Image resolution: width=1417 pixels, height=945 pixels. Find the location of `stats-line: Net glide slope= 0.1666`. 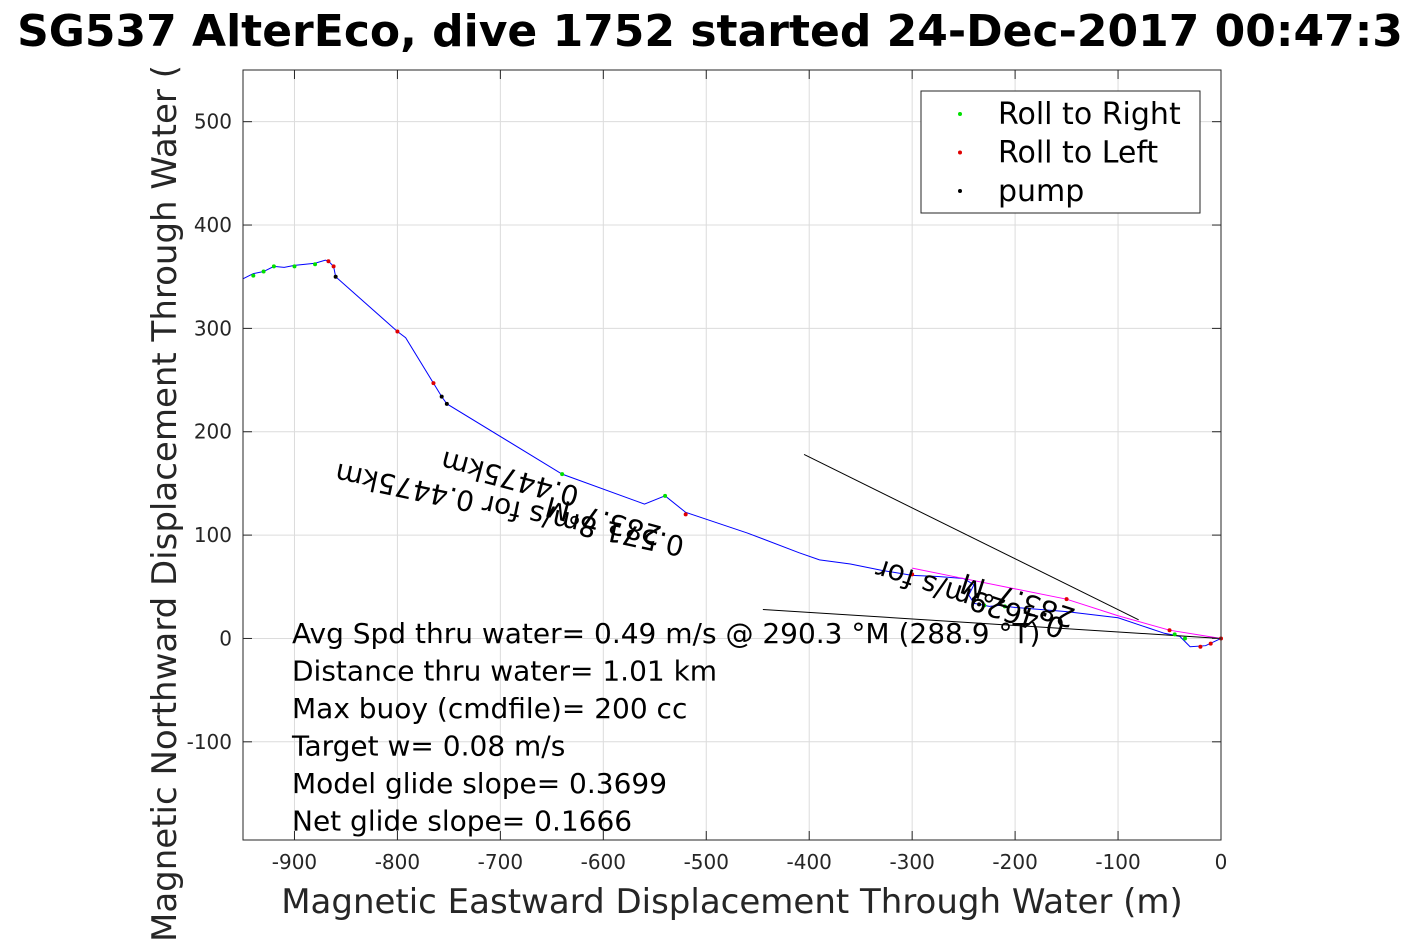

stats-line: Net glide slope= 0.1666 is located at coordinates (462, 821).